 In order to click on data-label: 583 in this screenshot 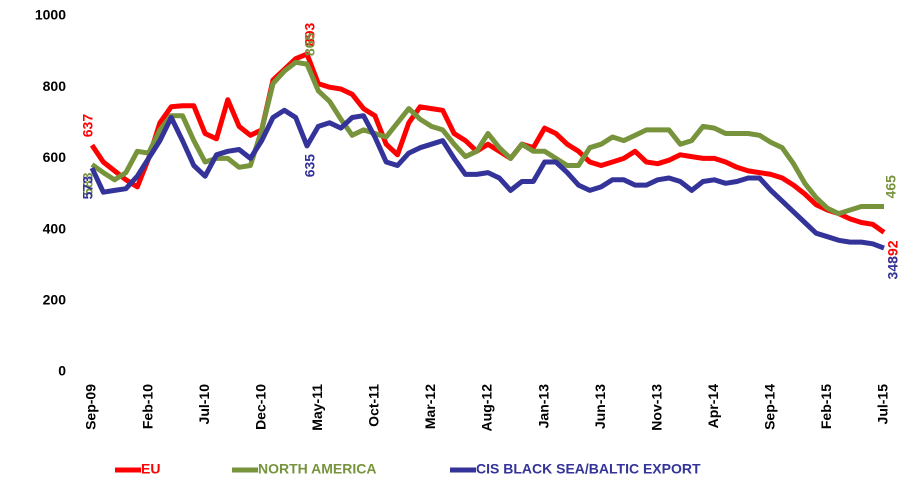, I will do `click(88, 184)`.